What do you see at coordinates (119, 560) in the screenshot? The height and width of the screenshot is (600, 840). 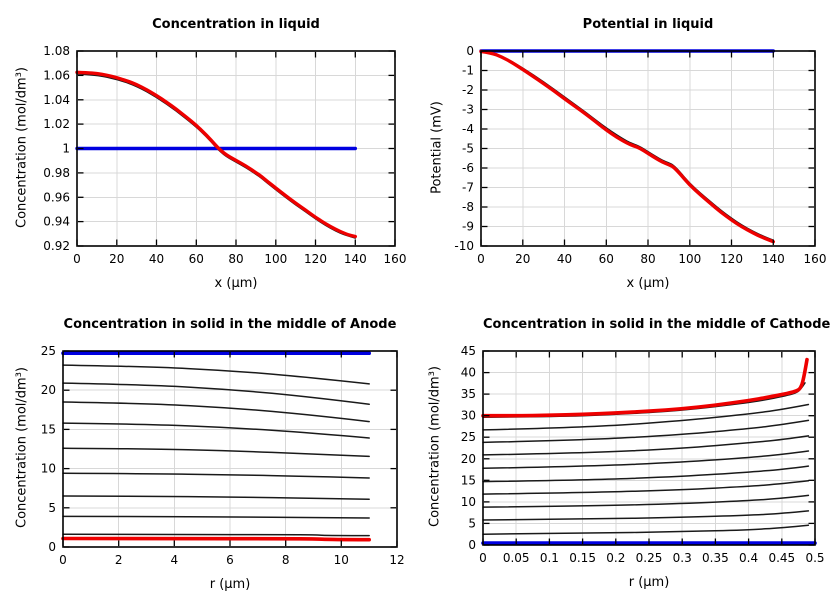 I see `x-tick-label: 2` at bounding box center [119, 560].